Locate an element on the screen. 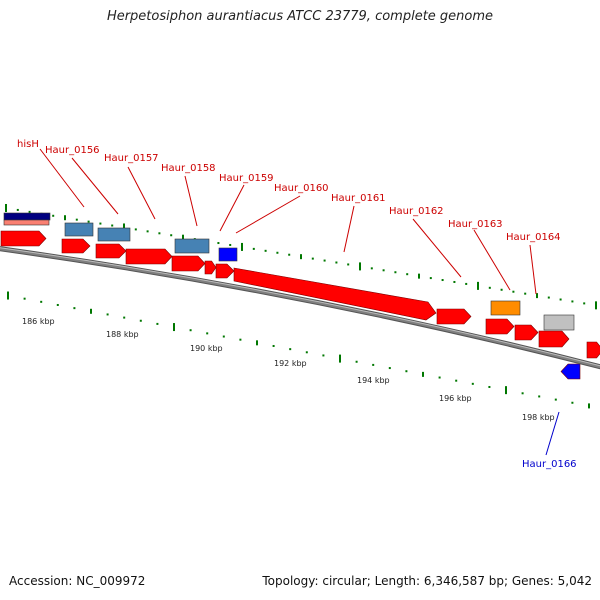  gene-label: Haur_0158 is located at coordinates (188, 168).